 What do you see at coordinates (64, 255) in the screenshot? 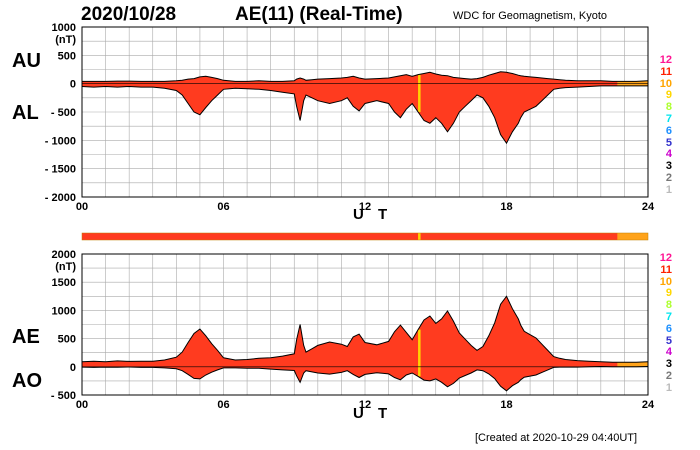
I see `y-tick-label: 2000` at bounding box center [64, 255].